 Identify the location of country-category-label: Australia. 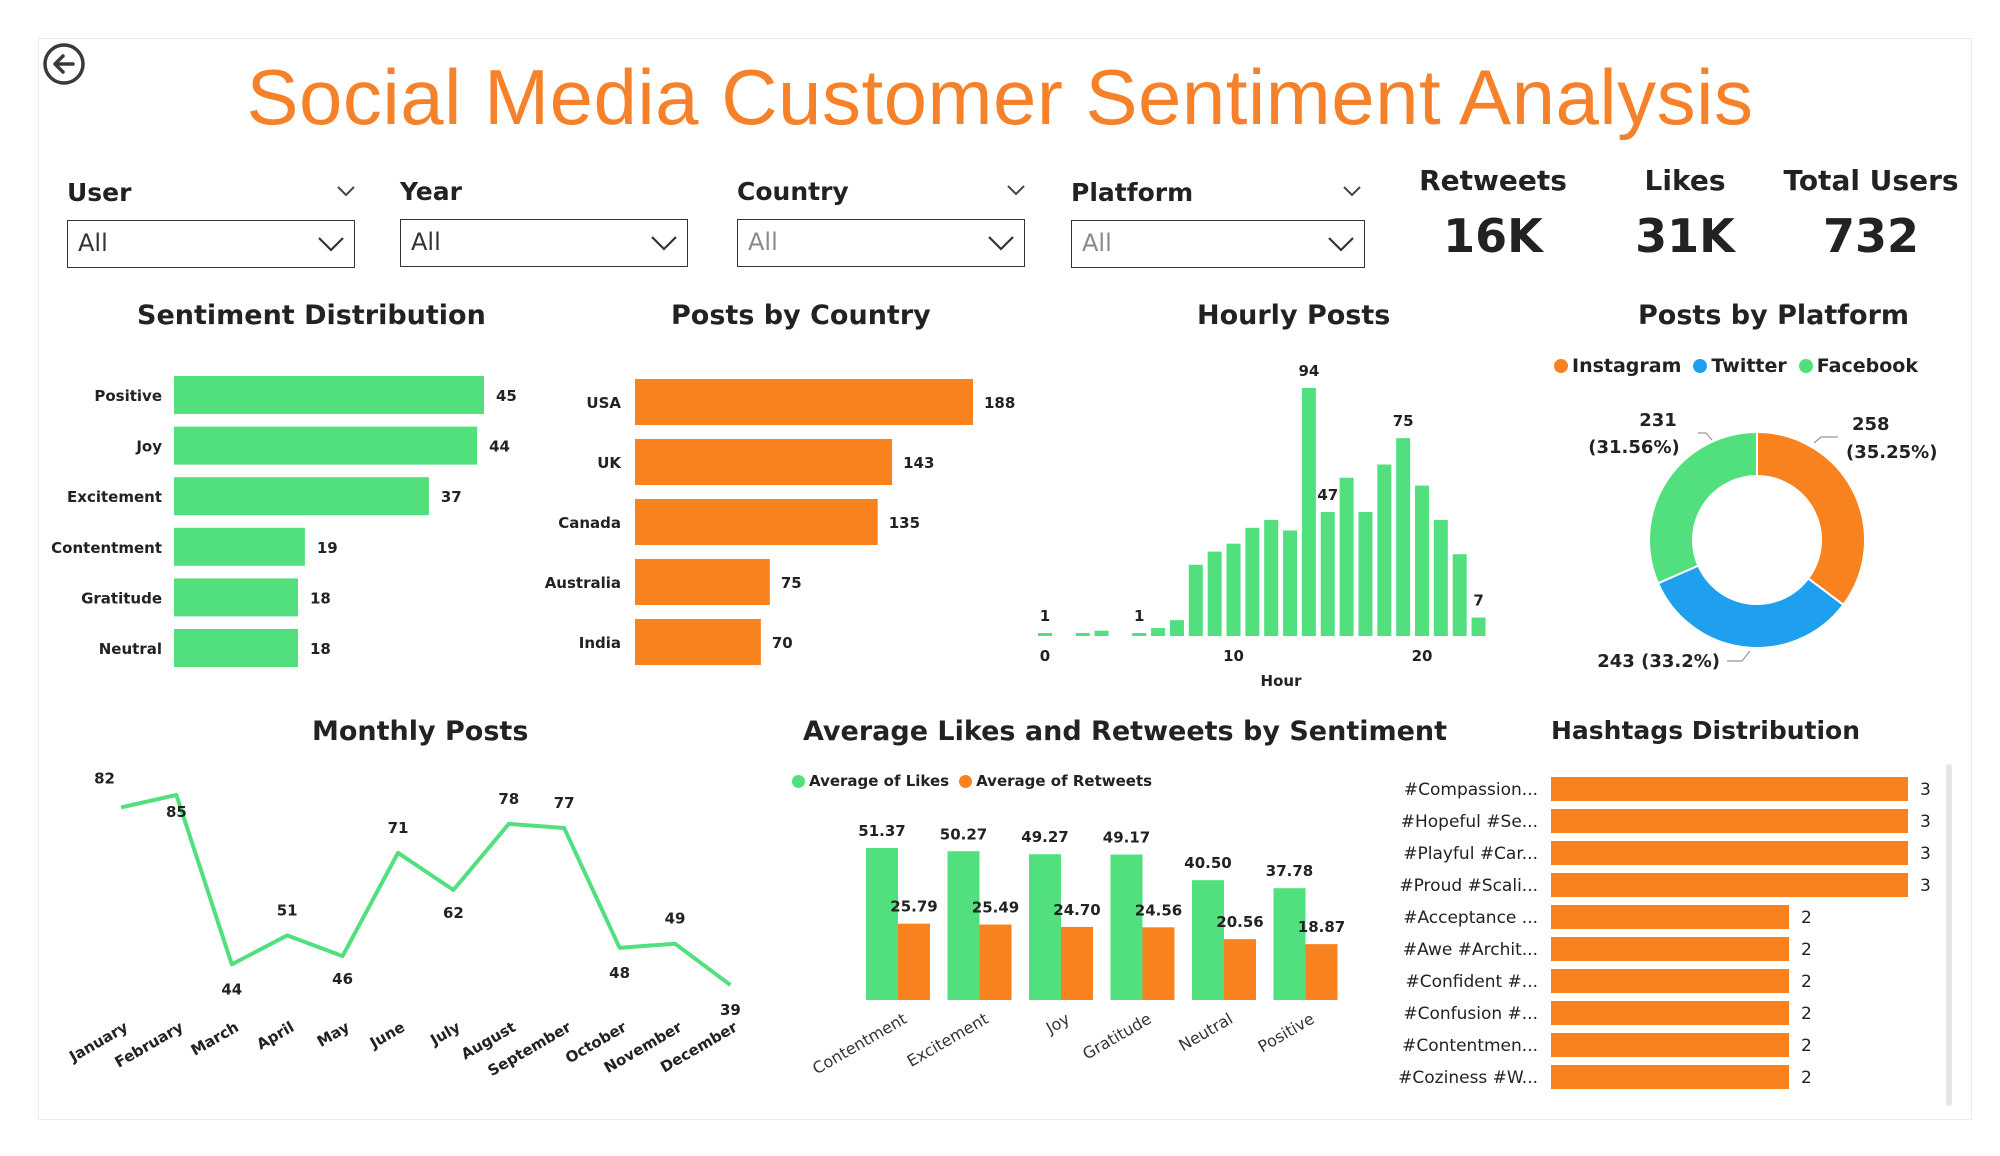
(583, 583).